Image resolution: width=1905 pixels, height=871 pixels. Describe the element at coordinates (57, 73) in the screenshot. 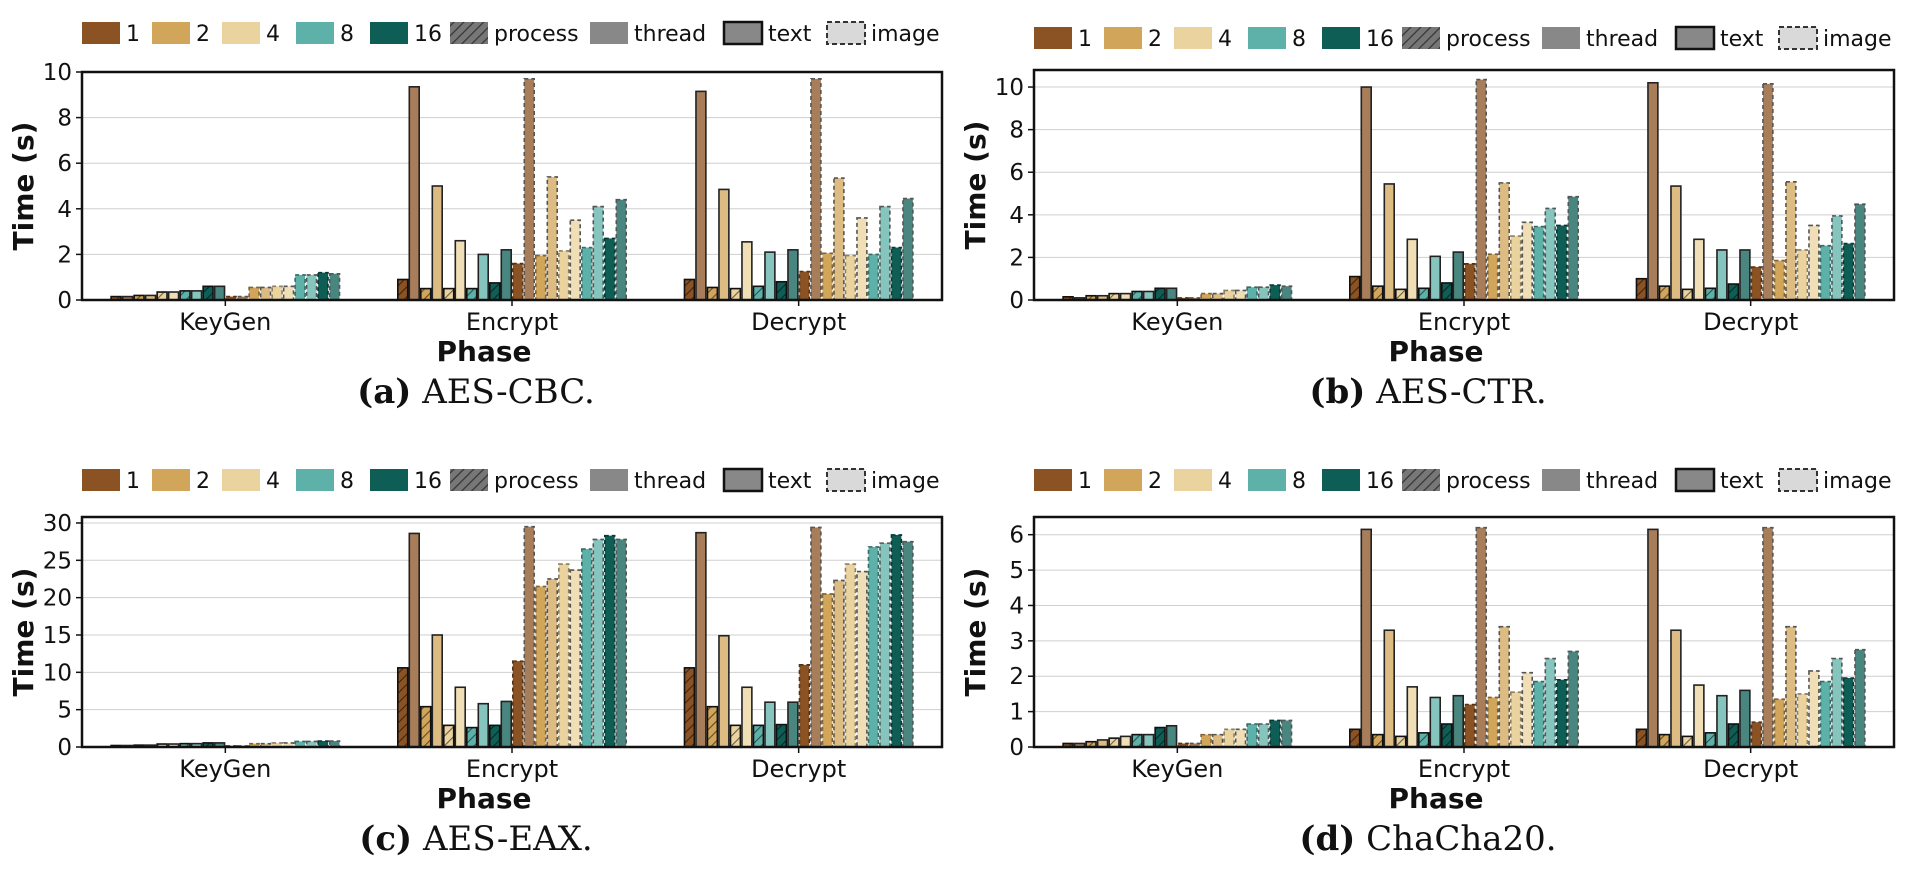

I see `y-tick-label: 10` at that location.